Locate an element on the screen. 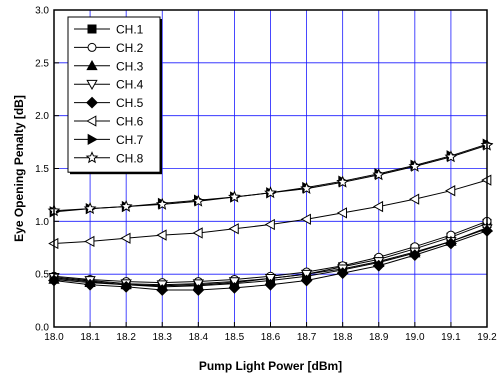 This screenshot has width=504, height=378. x-tick-label: 19.1 is located at coordinates (451, 337).